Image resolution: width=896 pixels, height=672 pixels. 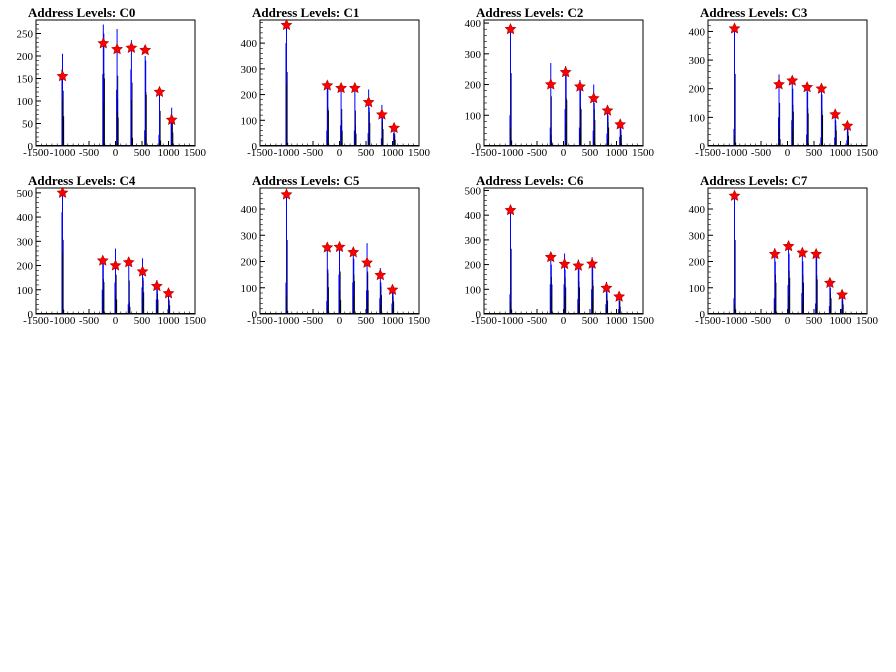 I want to click on y-tick-label: 150, so click(x=25, y=80).